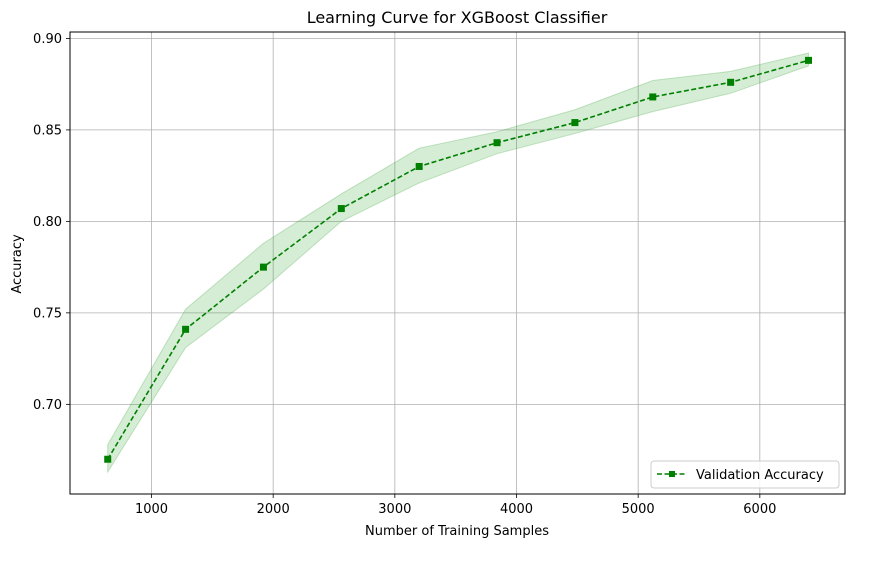 This screenshot has height=564, width=878. I want to click on legend: Validation Accuracy, so click(745, 474).